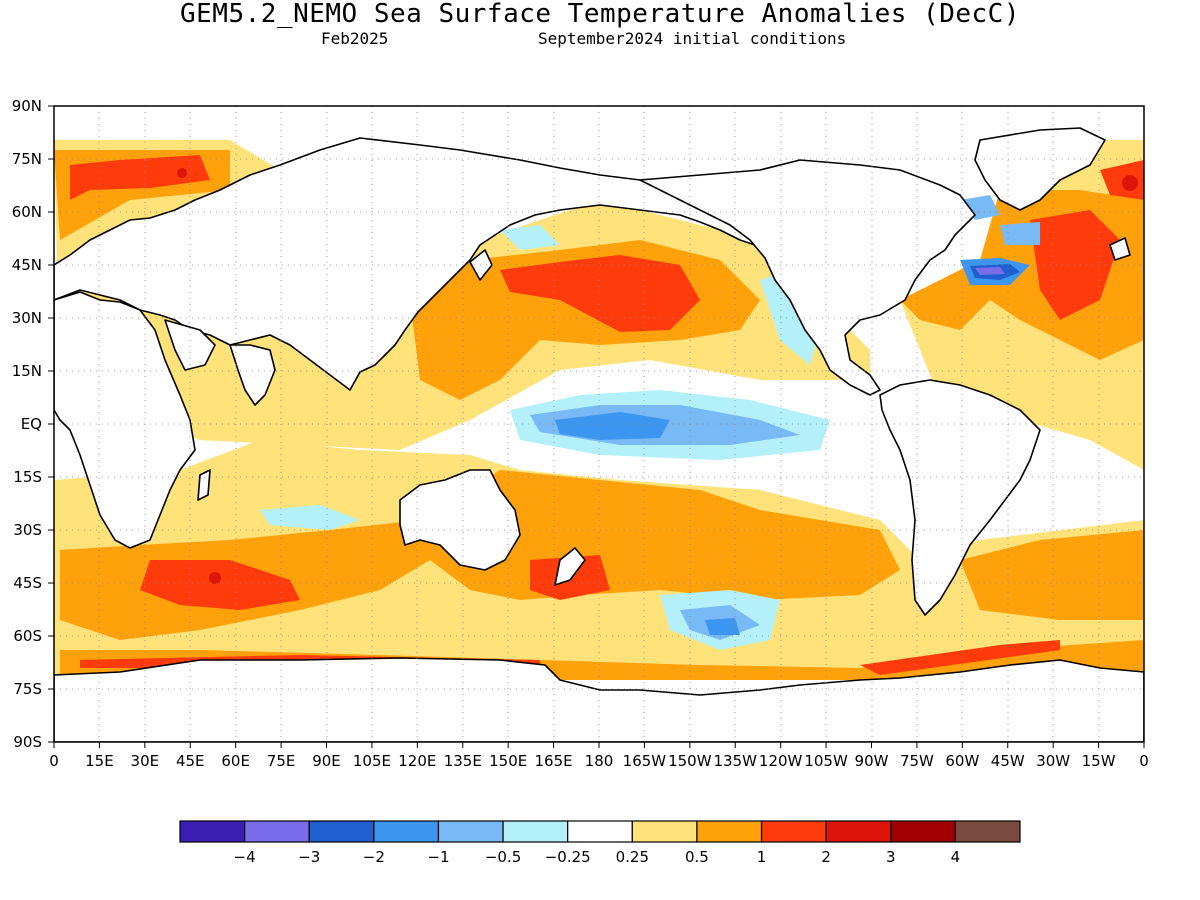 This screenshot has height=900, width=1200. What do you see at coordinates (417, 761) in the screenshot?
I see `lon-label: 120E` at bounding box center [417, 761].